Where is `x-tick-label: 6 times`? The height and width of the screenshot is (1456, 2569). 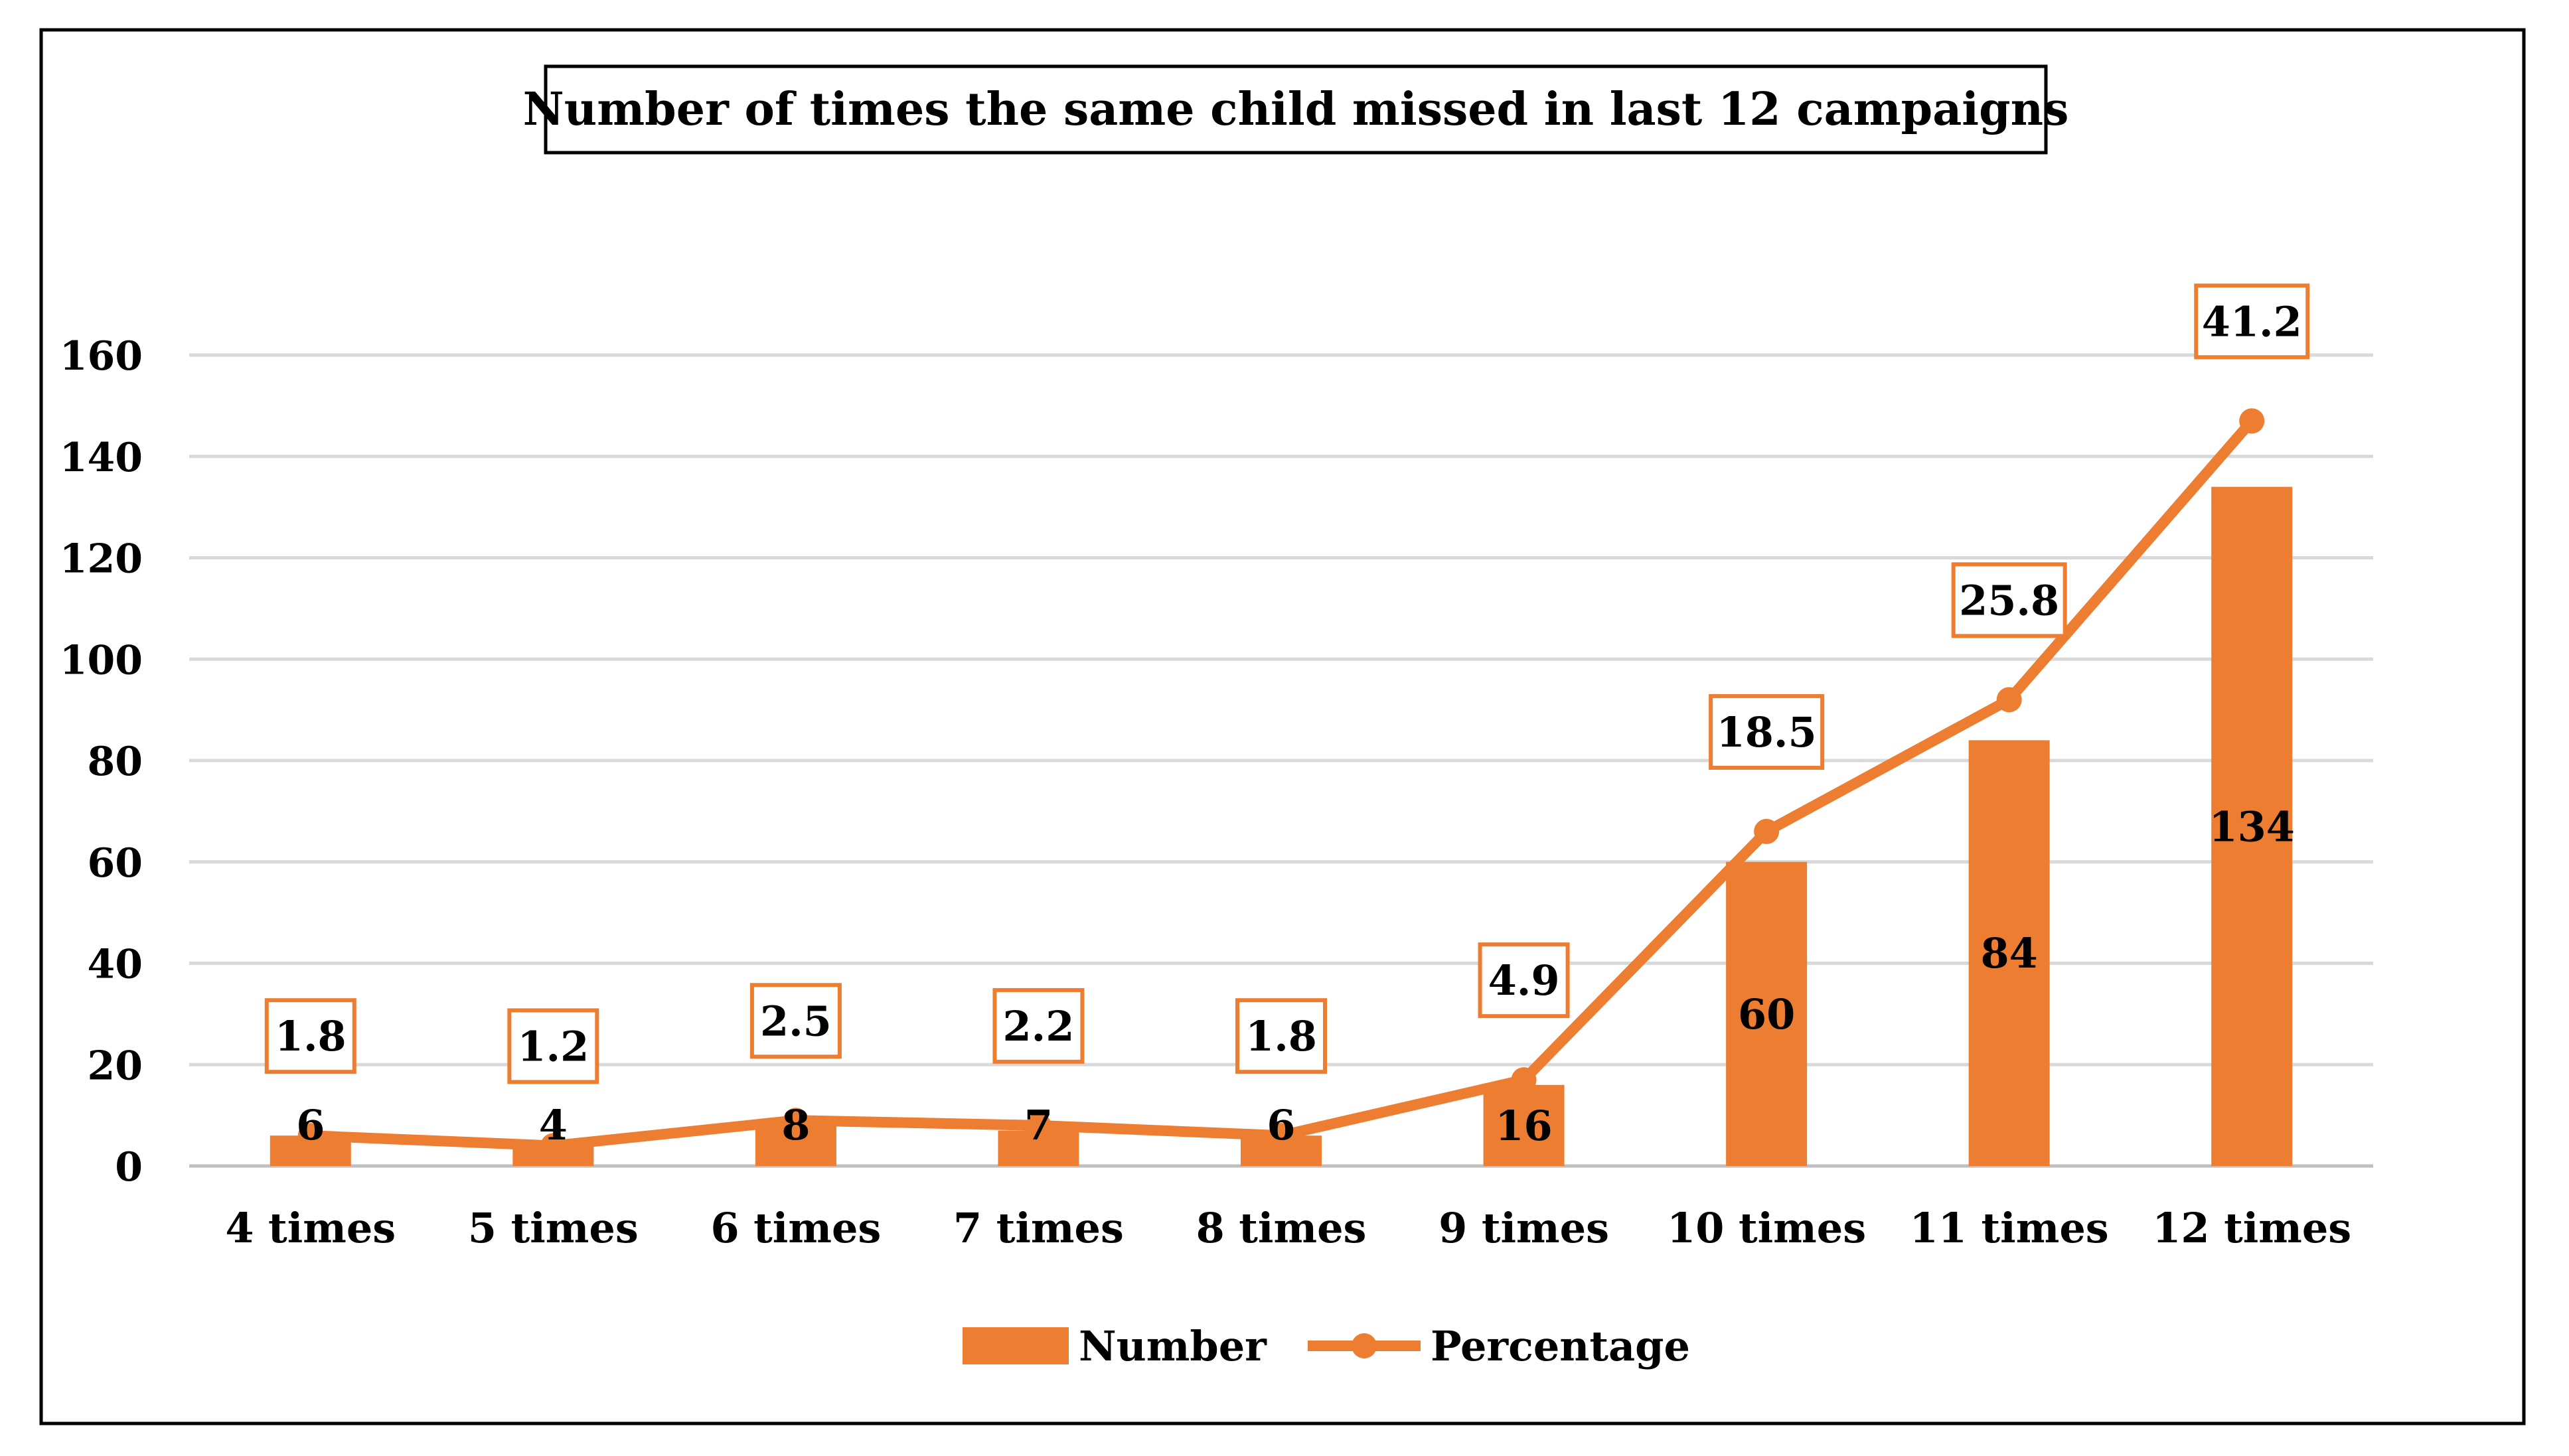
x-tick-label: 6 times is located at coordinates (795, 1228).